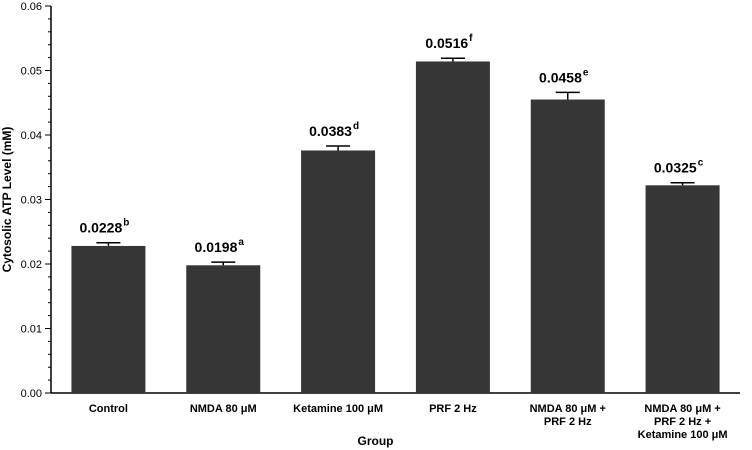 The height and width of the screenshot is (450, 752). I want to click on x-tick-label: Control, so click(108, 409).